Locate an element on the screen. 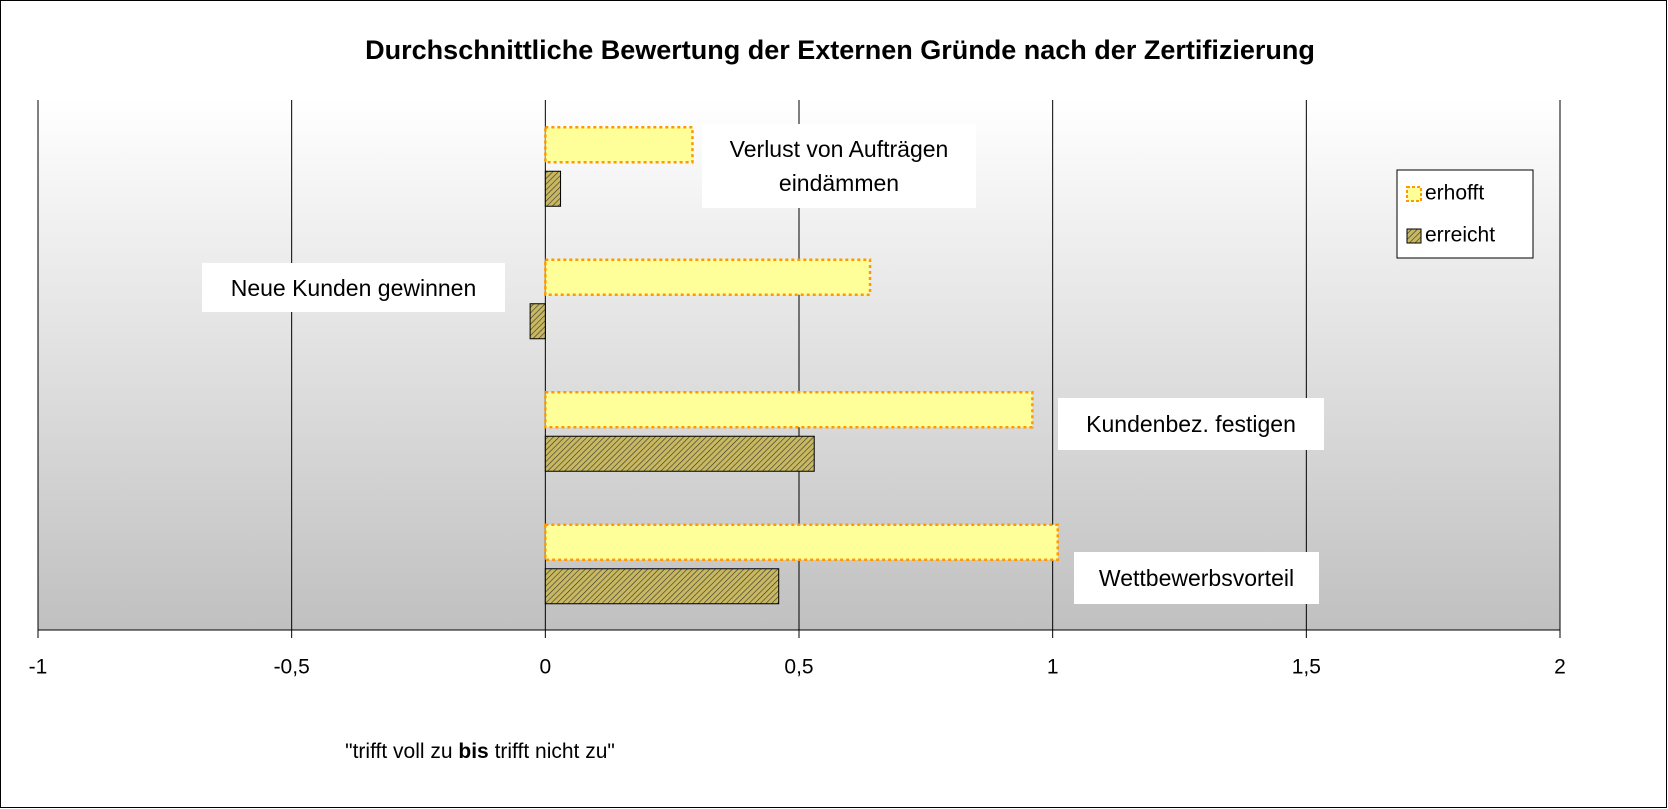 This screenshot has width=1668, height=809. category-label: Verlust von Aufträgen eindämmen is located at coordinates (839, 166).